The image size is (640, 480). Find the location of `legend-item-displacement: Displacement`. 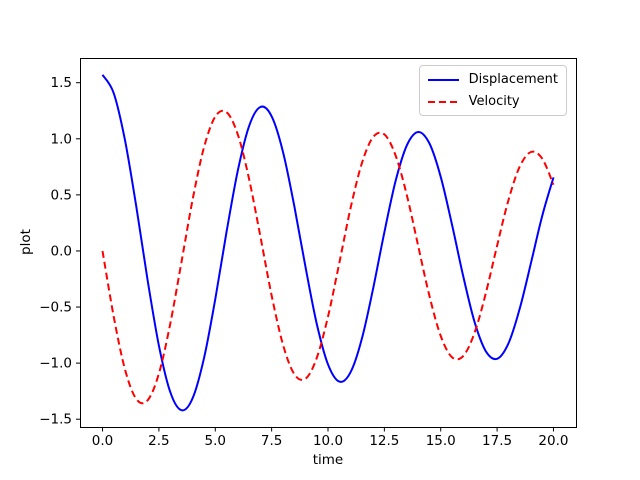

legend-item-displacement: Displacement is located at coordinates (492, 79).